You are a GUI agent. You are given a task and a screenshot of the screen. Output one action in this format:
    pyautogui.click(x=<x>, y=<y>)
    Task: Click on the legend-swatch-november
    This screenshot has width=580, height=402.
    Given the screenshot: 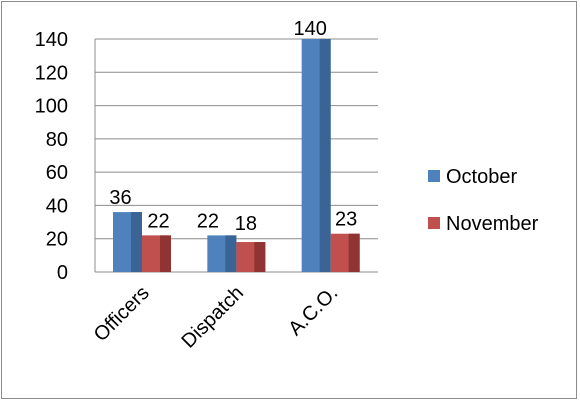 What is the action you would take?
    pyautogui.click(x=434, y=223)
    